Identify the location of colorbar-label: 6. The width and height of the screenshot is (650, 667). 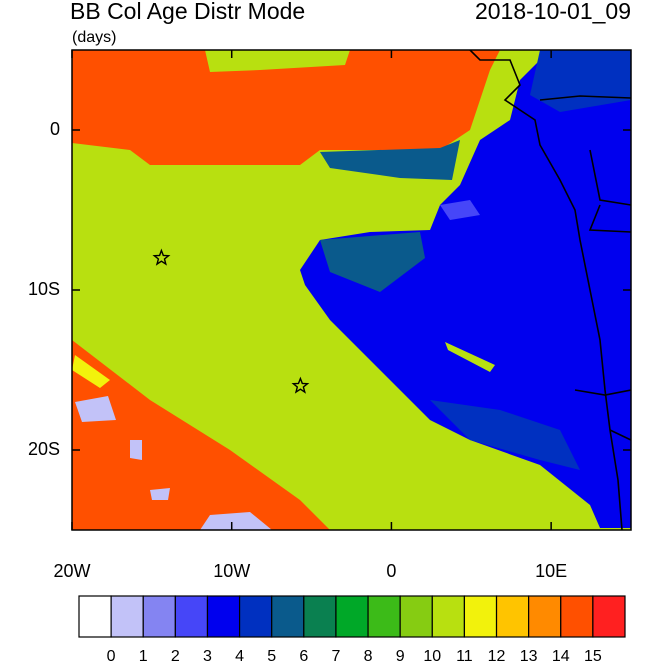
(303, 656).